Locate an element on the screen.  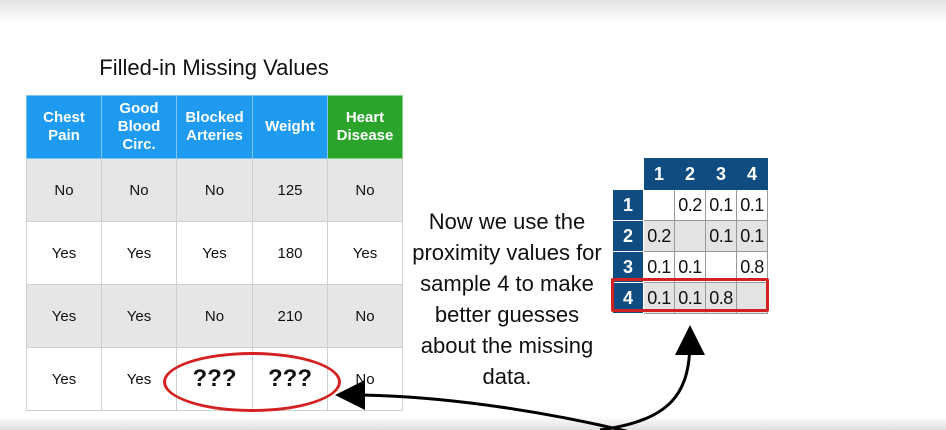
matrix-row: 2 0.2 0.1 0.1 is located at coordinates (690, 236).